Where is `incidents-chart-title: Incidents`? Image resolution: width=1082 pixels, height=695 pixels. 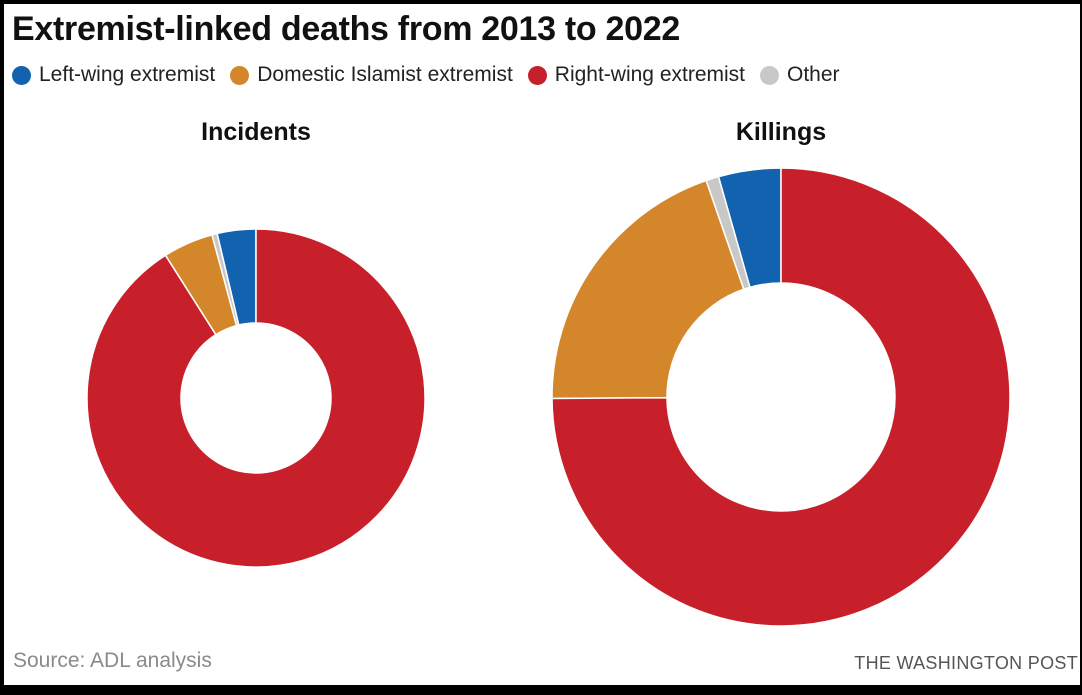 incidents-chart-title: Incidents is located at coordinates (256, 132).